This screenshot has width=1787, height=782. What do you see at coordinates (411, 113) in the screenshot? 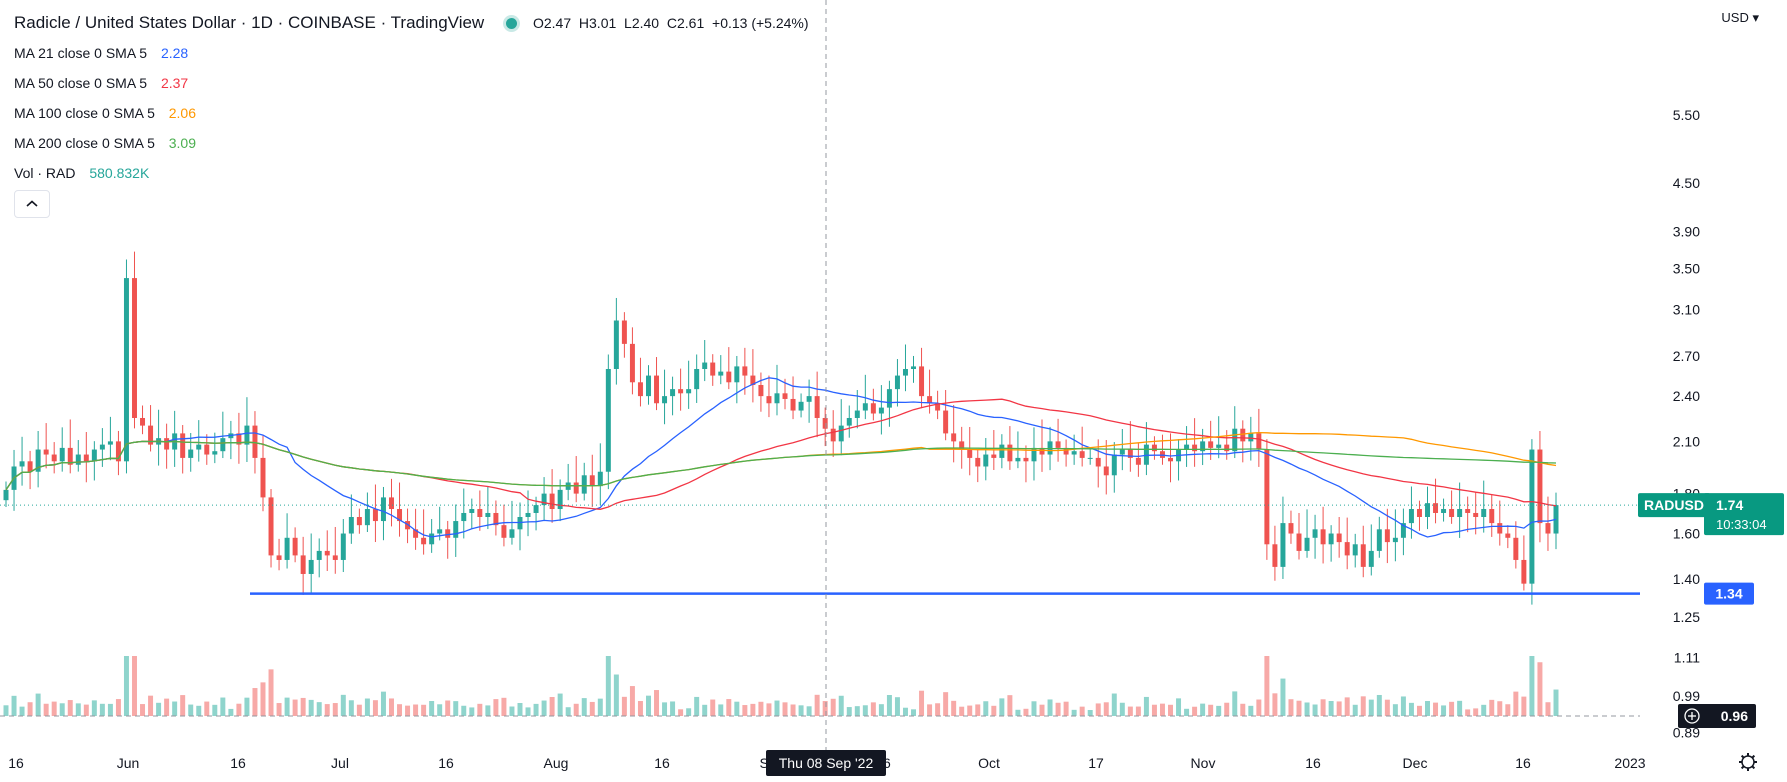
I see `indicator-ma100: MA 100 close 0 SMA 5 2.06` at bounding box center [411, 113].